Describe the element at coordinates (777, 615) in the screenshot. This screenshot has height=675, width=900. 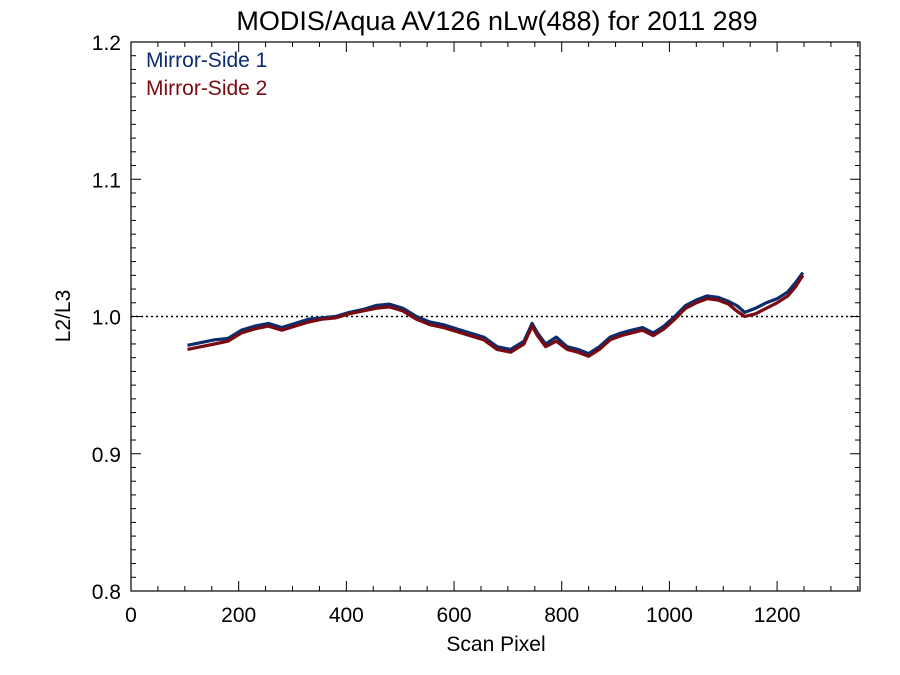
I see `x-tick-label: 1200` at that location.